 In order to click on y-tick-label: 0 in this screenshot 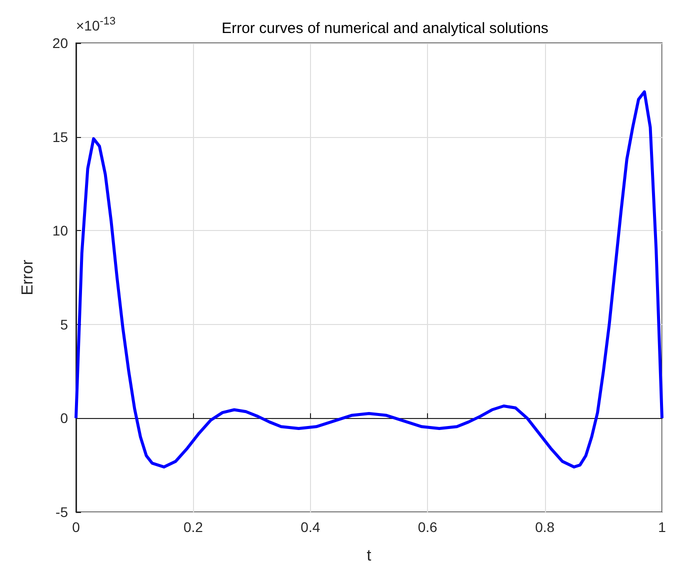, I will do `click(64, 418)`.